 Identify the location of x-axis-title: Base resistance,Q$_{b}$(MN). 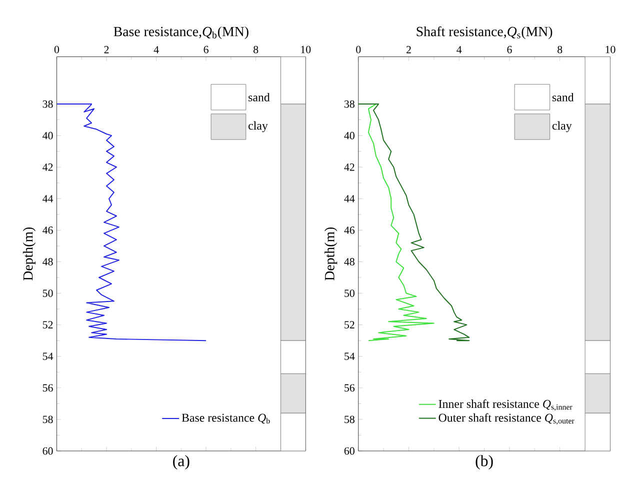
(181, 33).